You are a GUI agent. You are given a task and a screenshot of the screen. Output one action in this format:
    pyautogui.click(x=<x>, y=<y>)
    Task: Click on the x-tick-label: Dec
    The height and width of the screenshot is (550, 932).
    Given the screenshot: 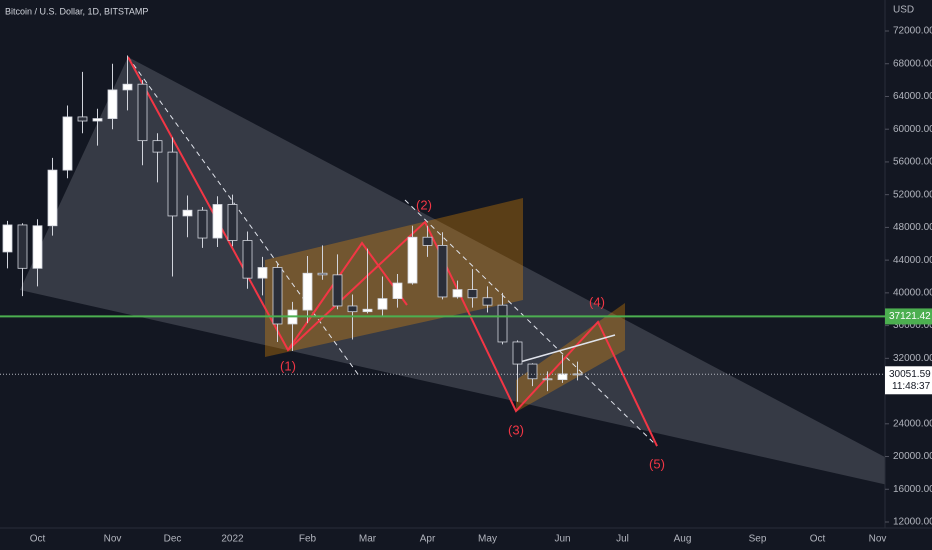 What is the action you would take?
    pyautogui.click(x=173, y=539)
    